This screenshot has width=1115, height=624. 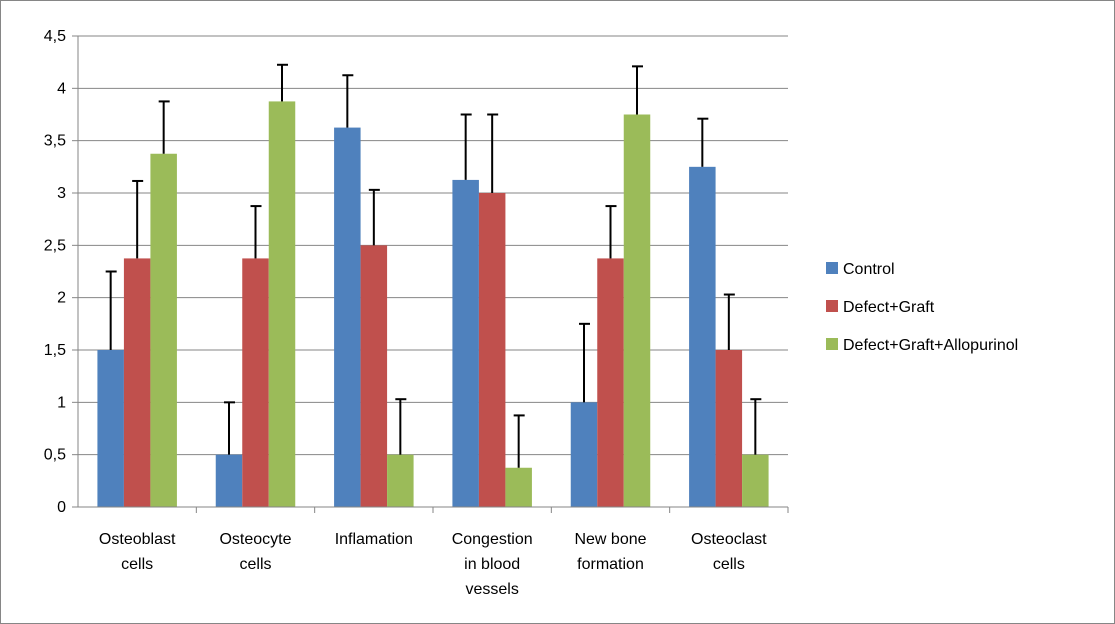 I want to click on x-tick-label: Osteocyte, so click(x=255, y=539).